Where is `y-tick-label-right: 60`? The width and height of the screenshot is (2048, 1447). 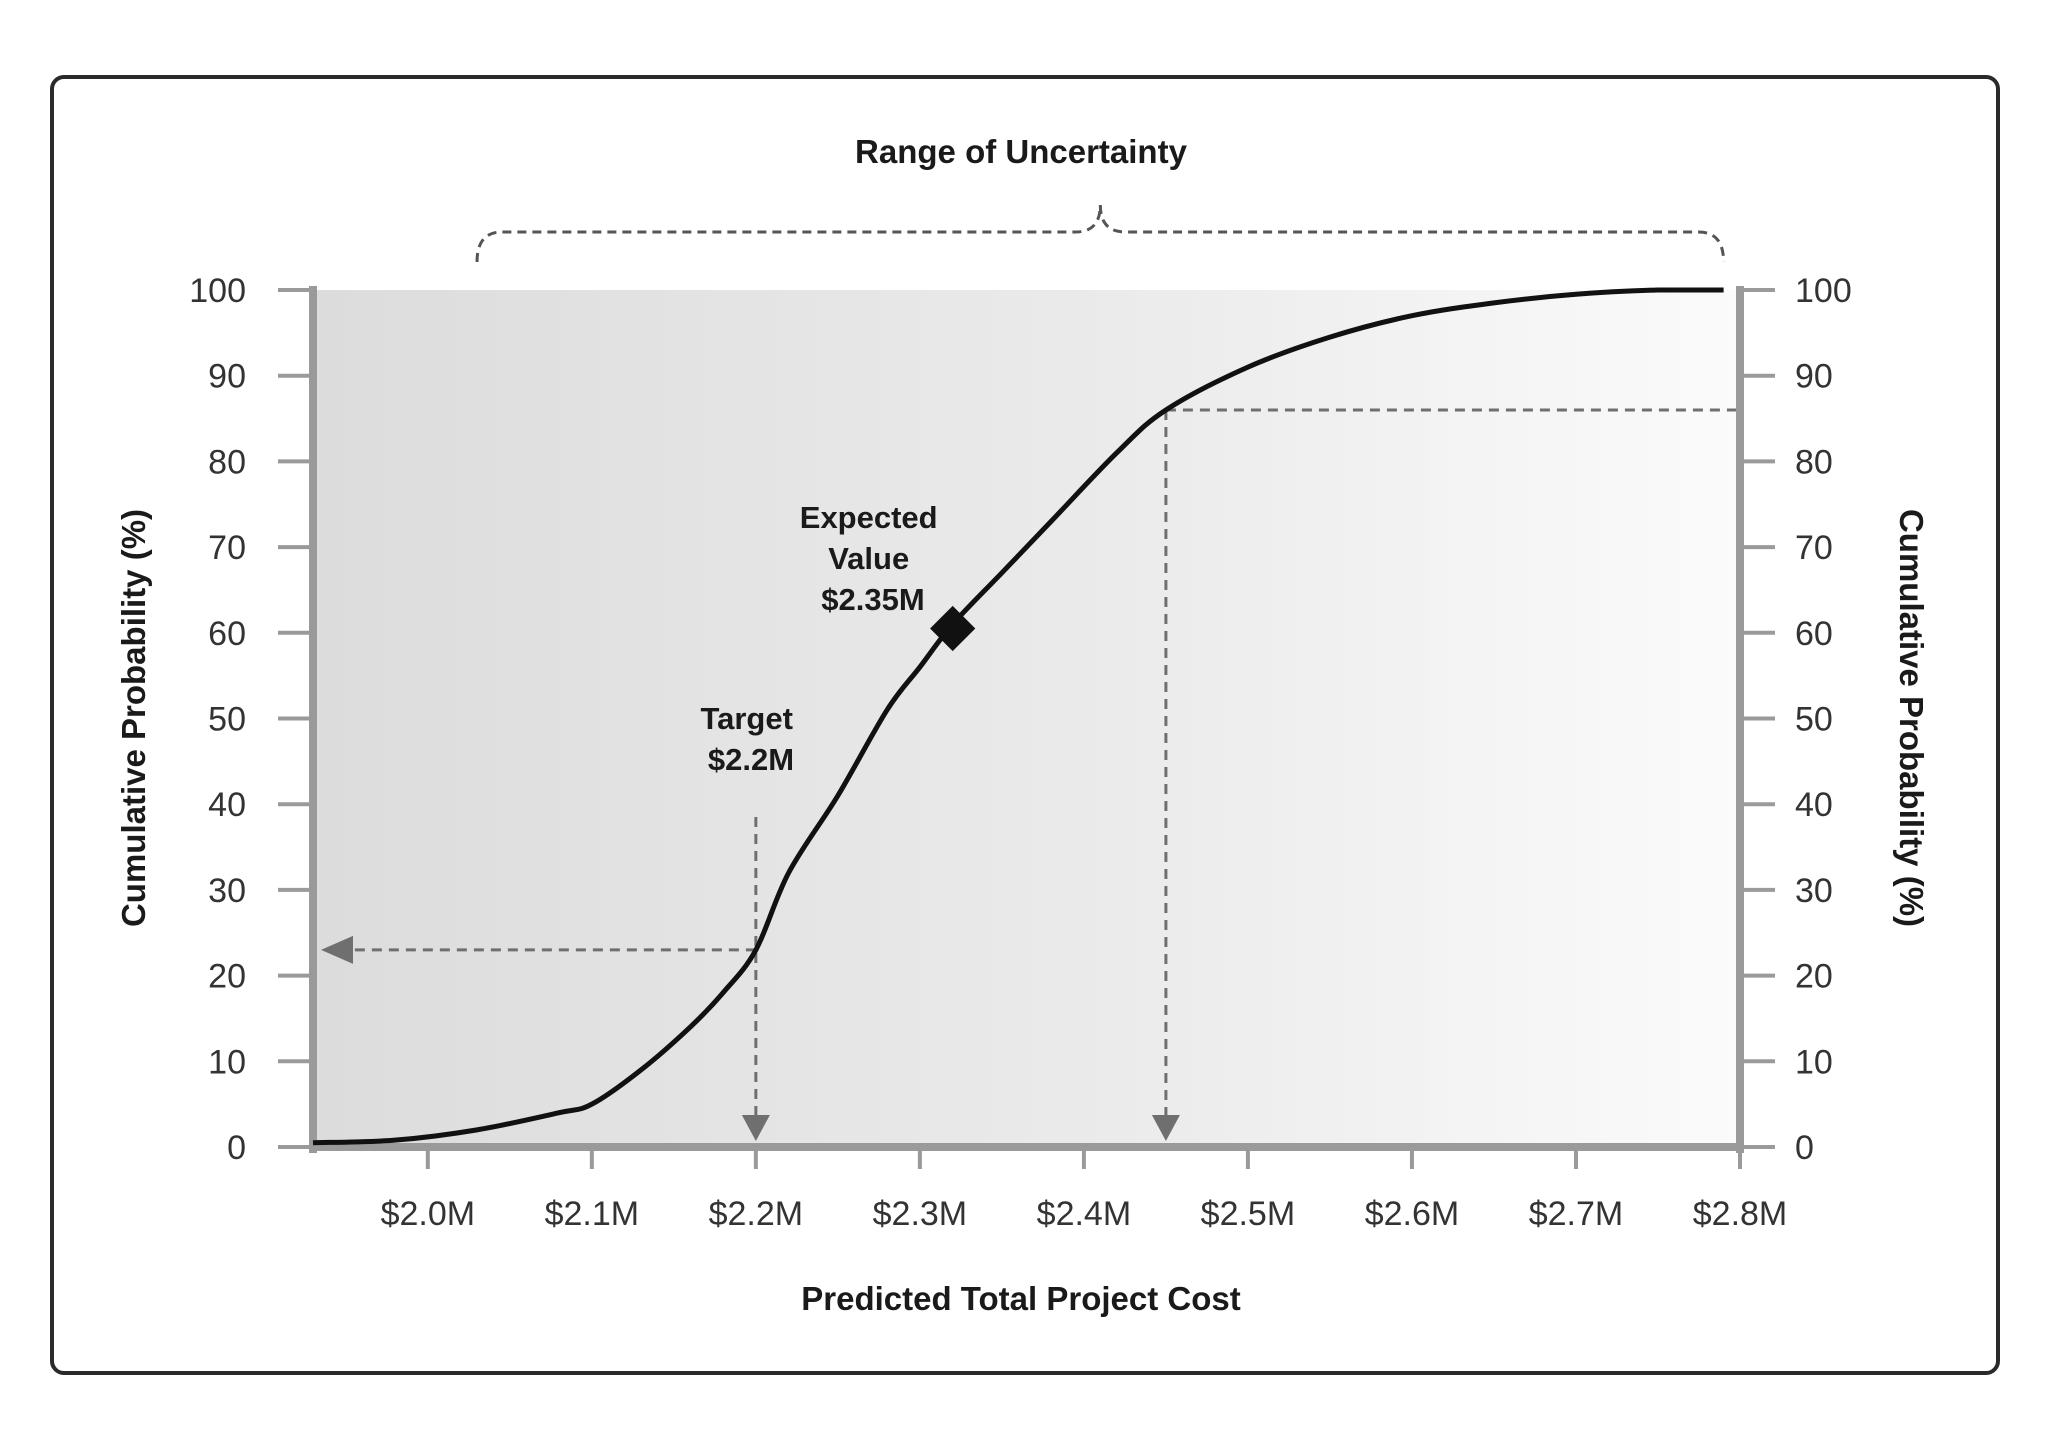
y-tick-label-right: 60 is located at coordinates (1814, 634).